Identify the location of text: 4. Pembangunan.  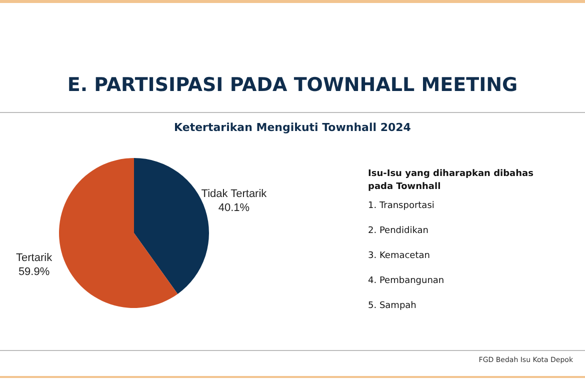
(407, 281).